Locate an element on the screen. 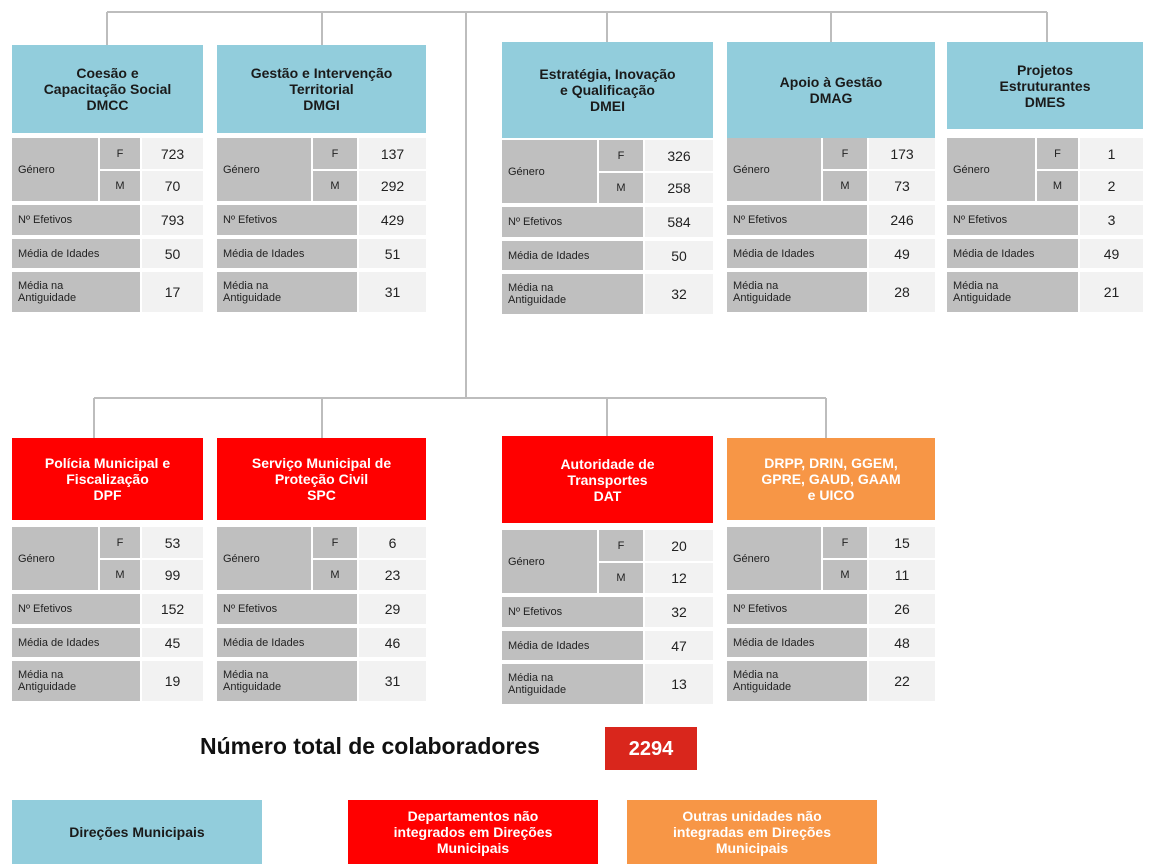 The image size is (1150, 866). antiguidade-value: 28 is located at coordinates (902, 292).